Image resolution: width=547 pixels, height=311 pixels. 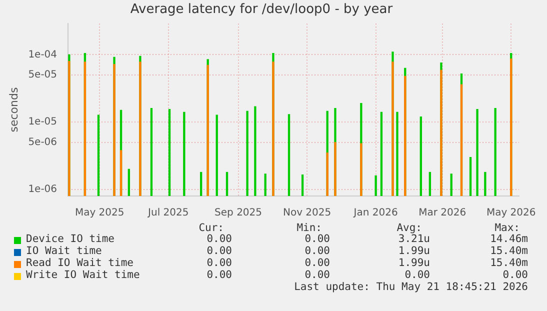 What do you see at coordinates (511, 213) in the screenshot?
I see `x-tick-label: May 2026` at bounding box center [511, 213].